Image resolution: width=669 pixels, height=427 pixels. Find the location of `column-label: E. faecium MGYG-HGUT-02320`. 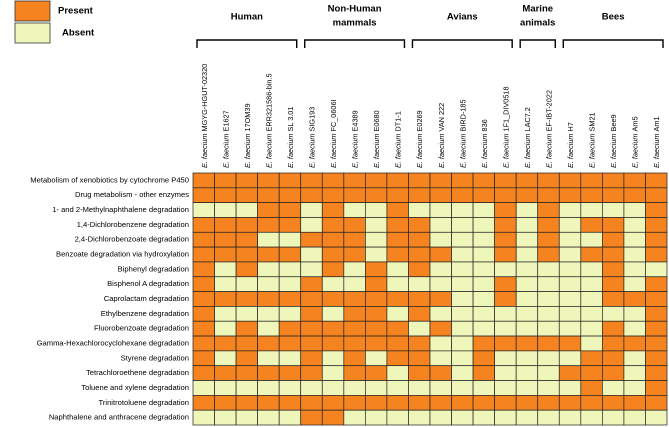

column-label: E. faecium MGYG-HGUT-02320 is located at coordinates (204, 116).